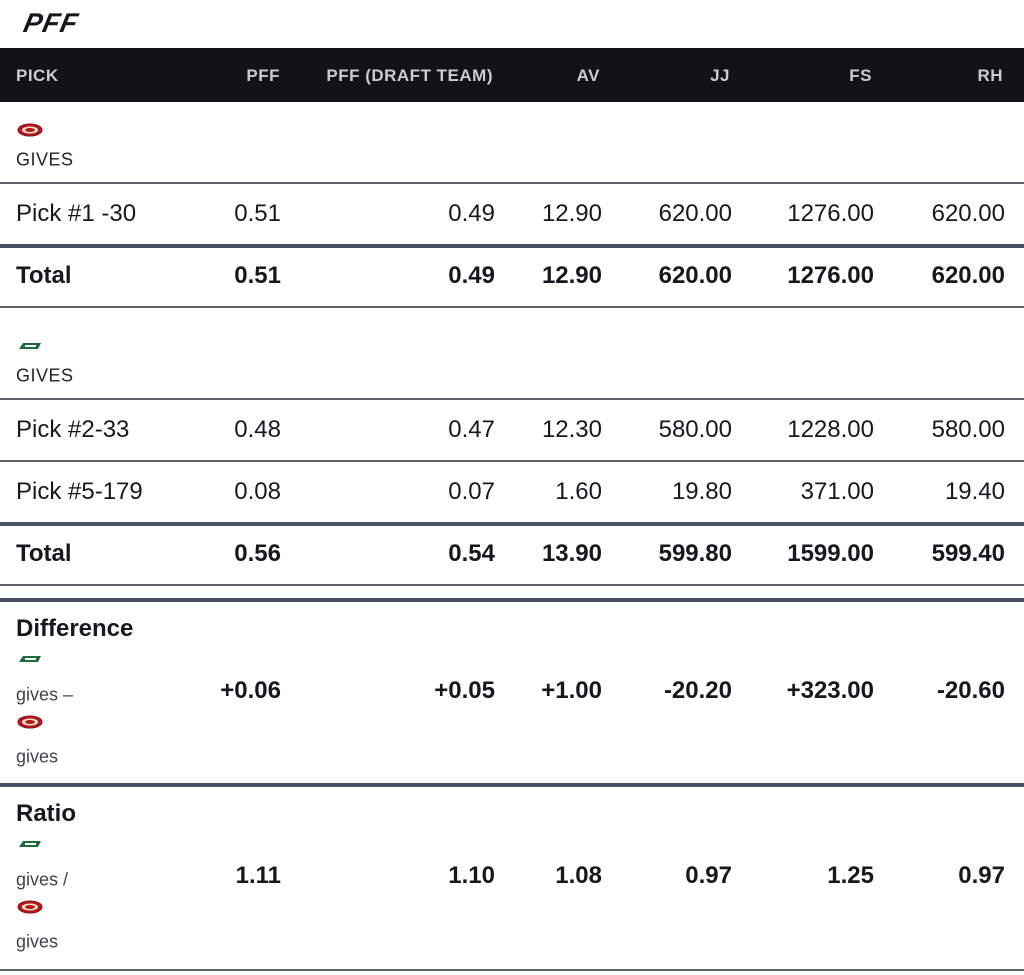  What do you see at coordinates (471, 553) in the screenshot?
I see `value-cell: 0.54` at bounding box center [471, 553].